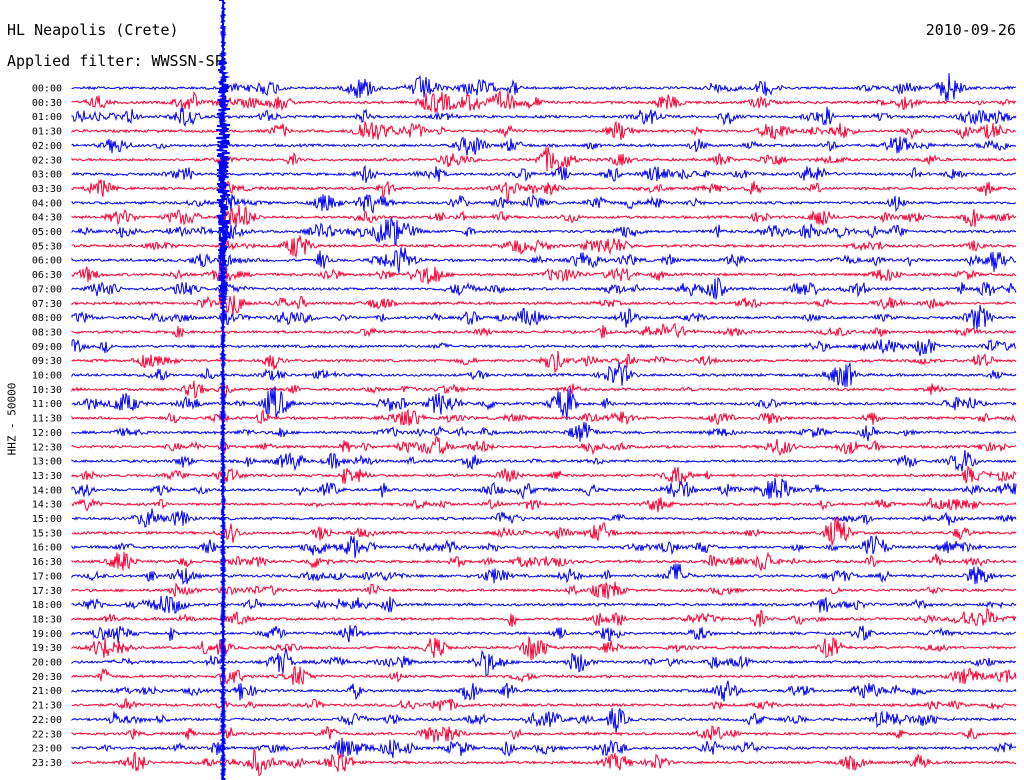 The width and height of the screenshot is (1024, 780). I want to click on row-time-label: 13:30, so click(47, 476).